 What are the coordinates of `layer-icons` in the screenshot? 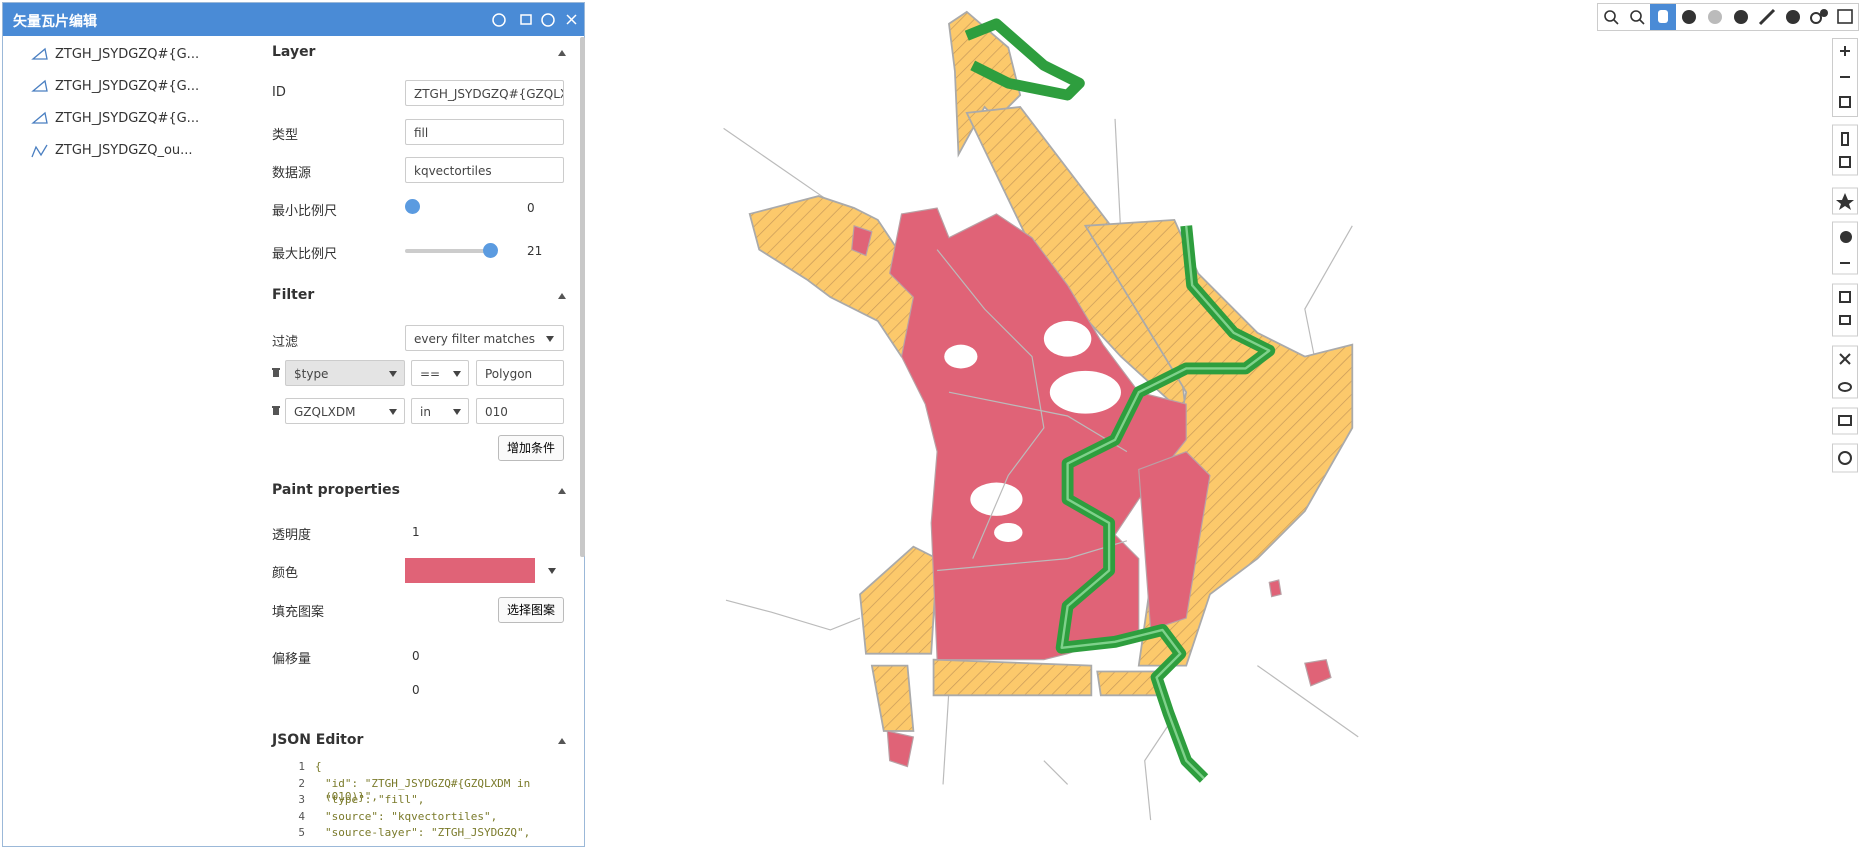 It's located at (39, 102).